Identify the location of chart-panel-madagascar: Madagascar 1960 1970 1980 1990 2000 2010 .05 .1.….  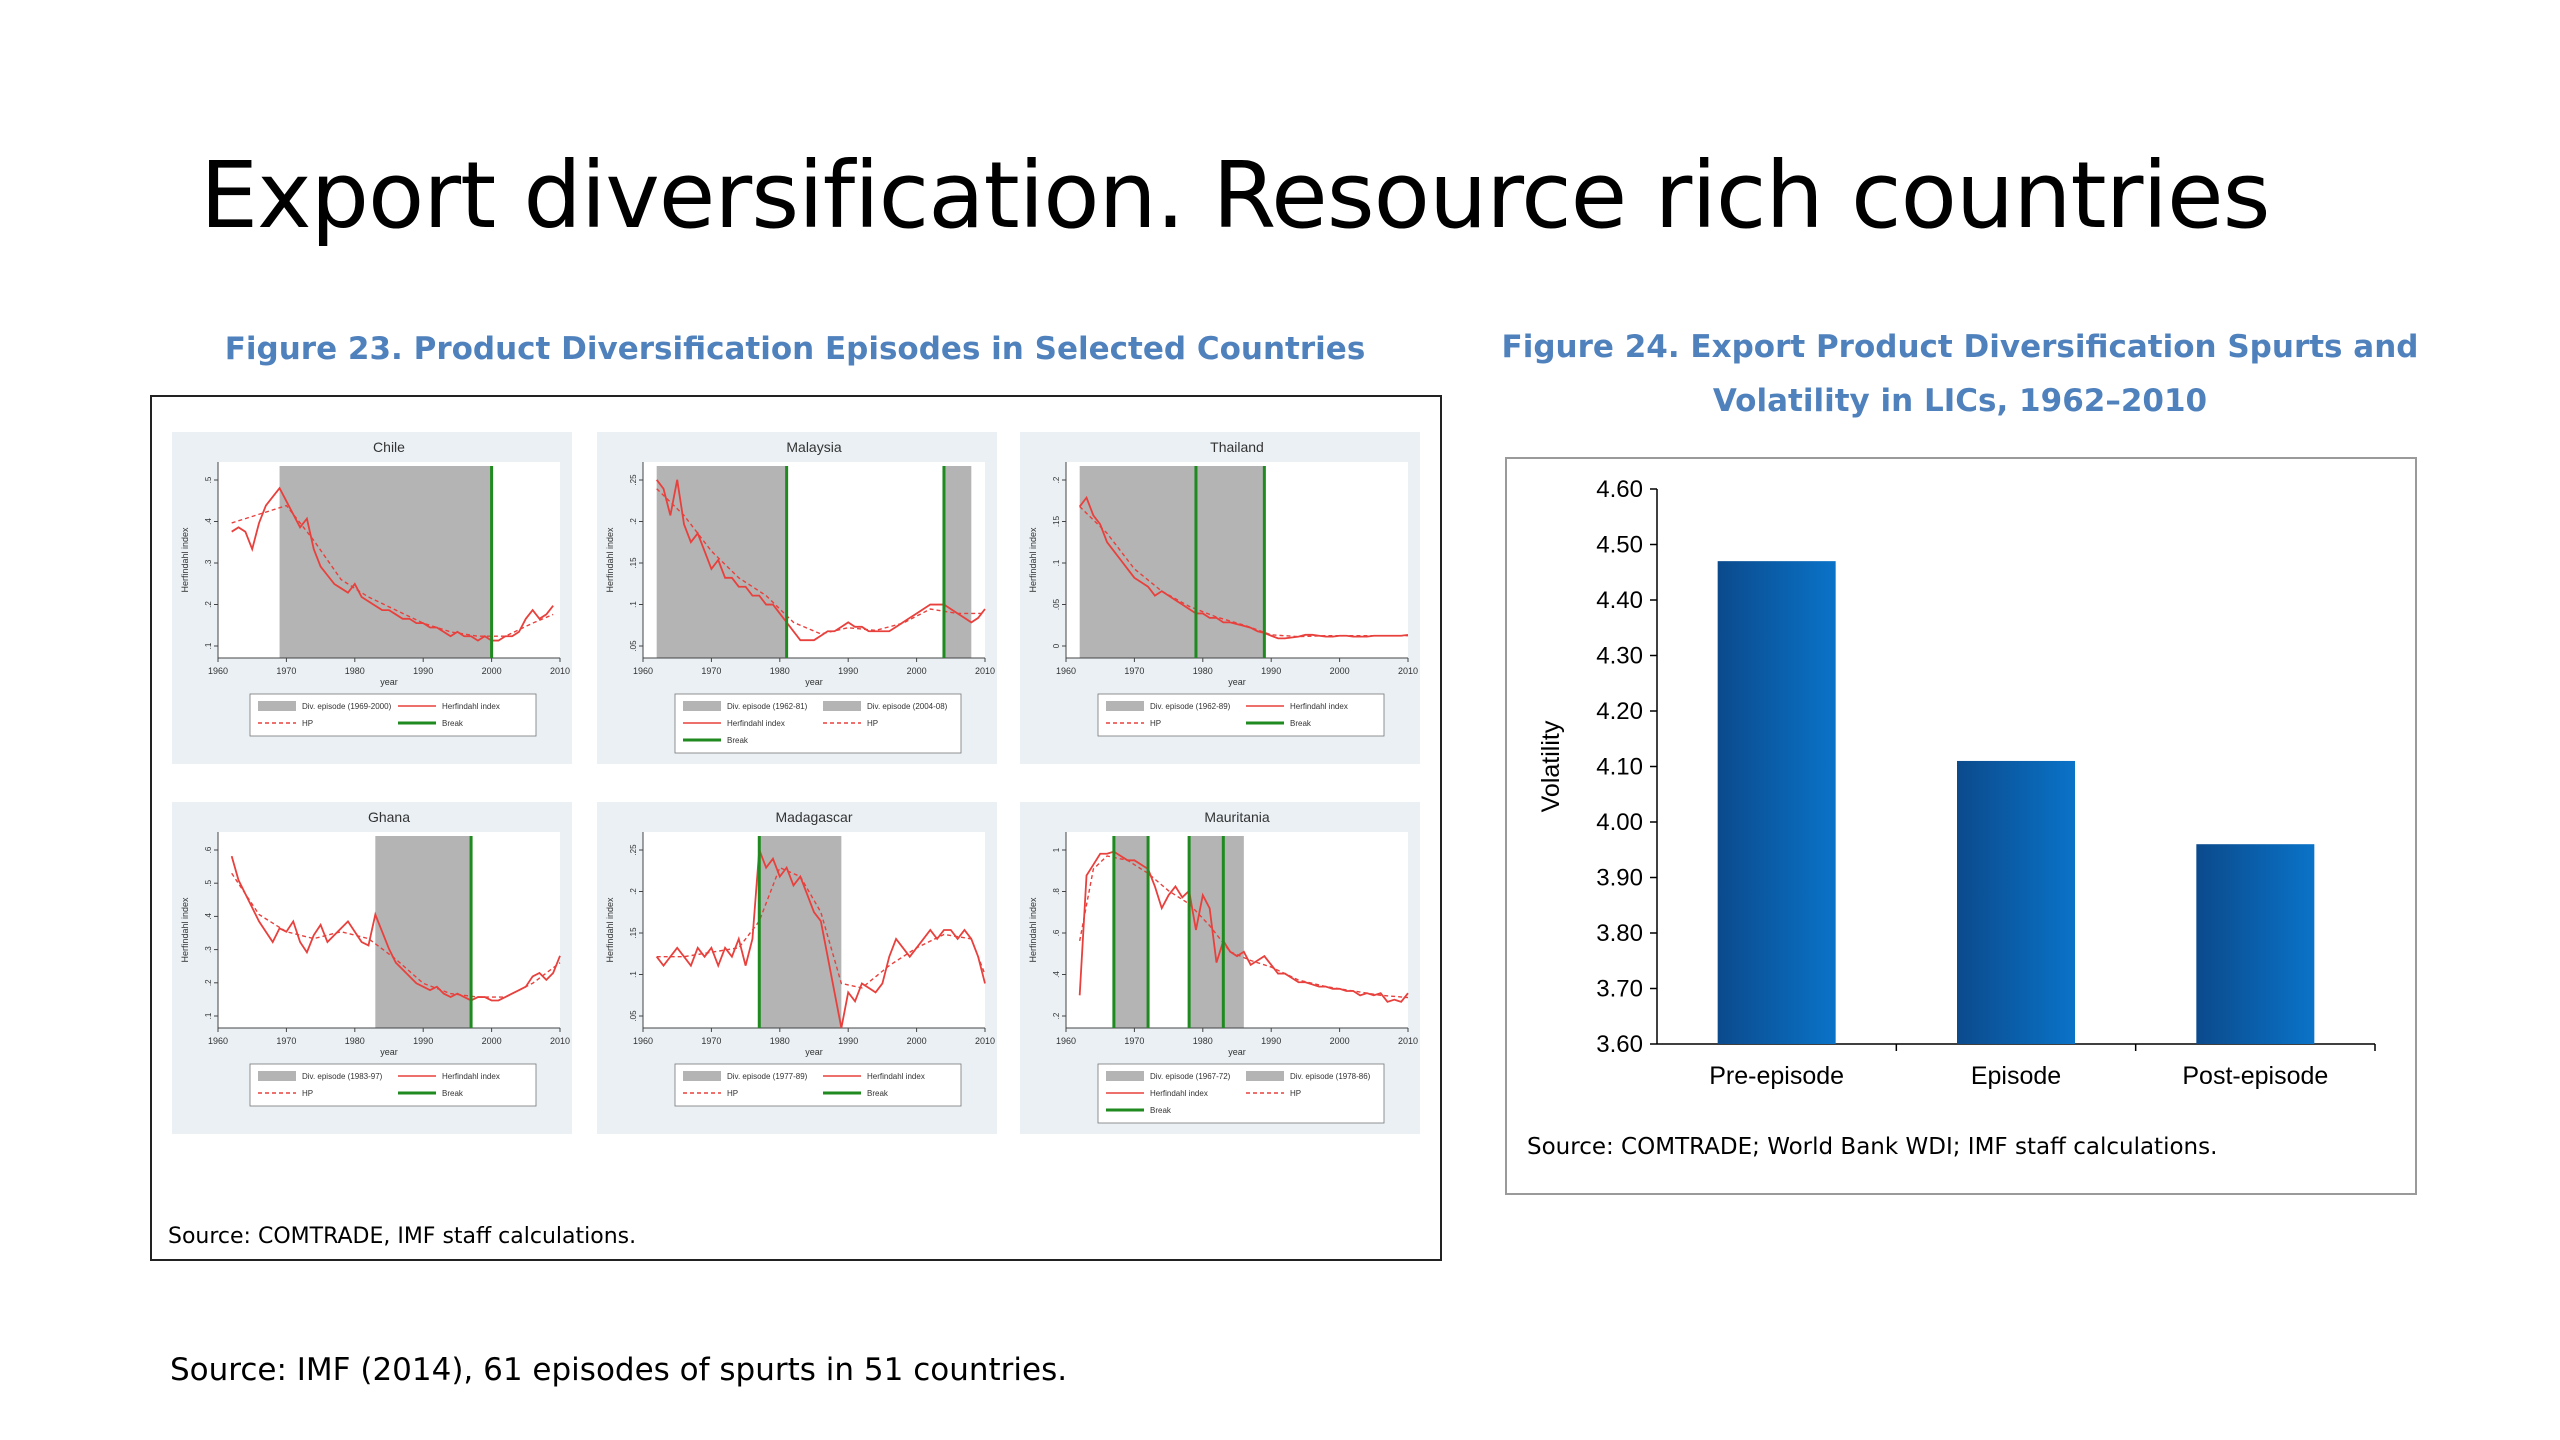
(797, 968).